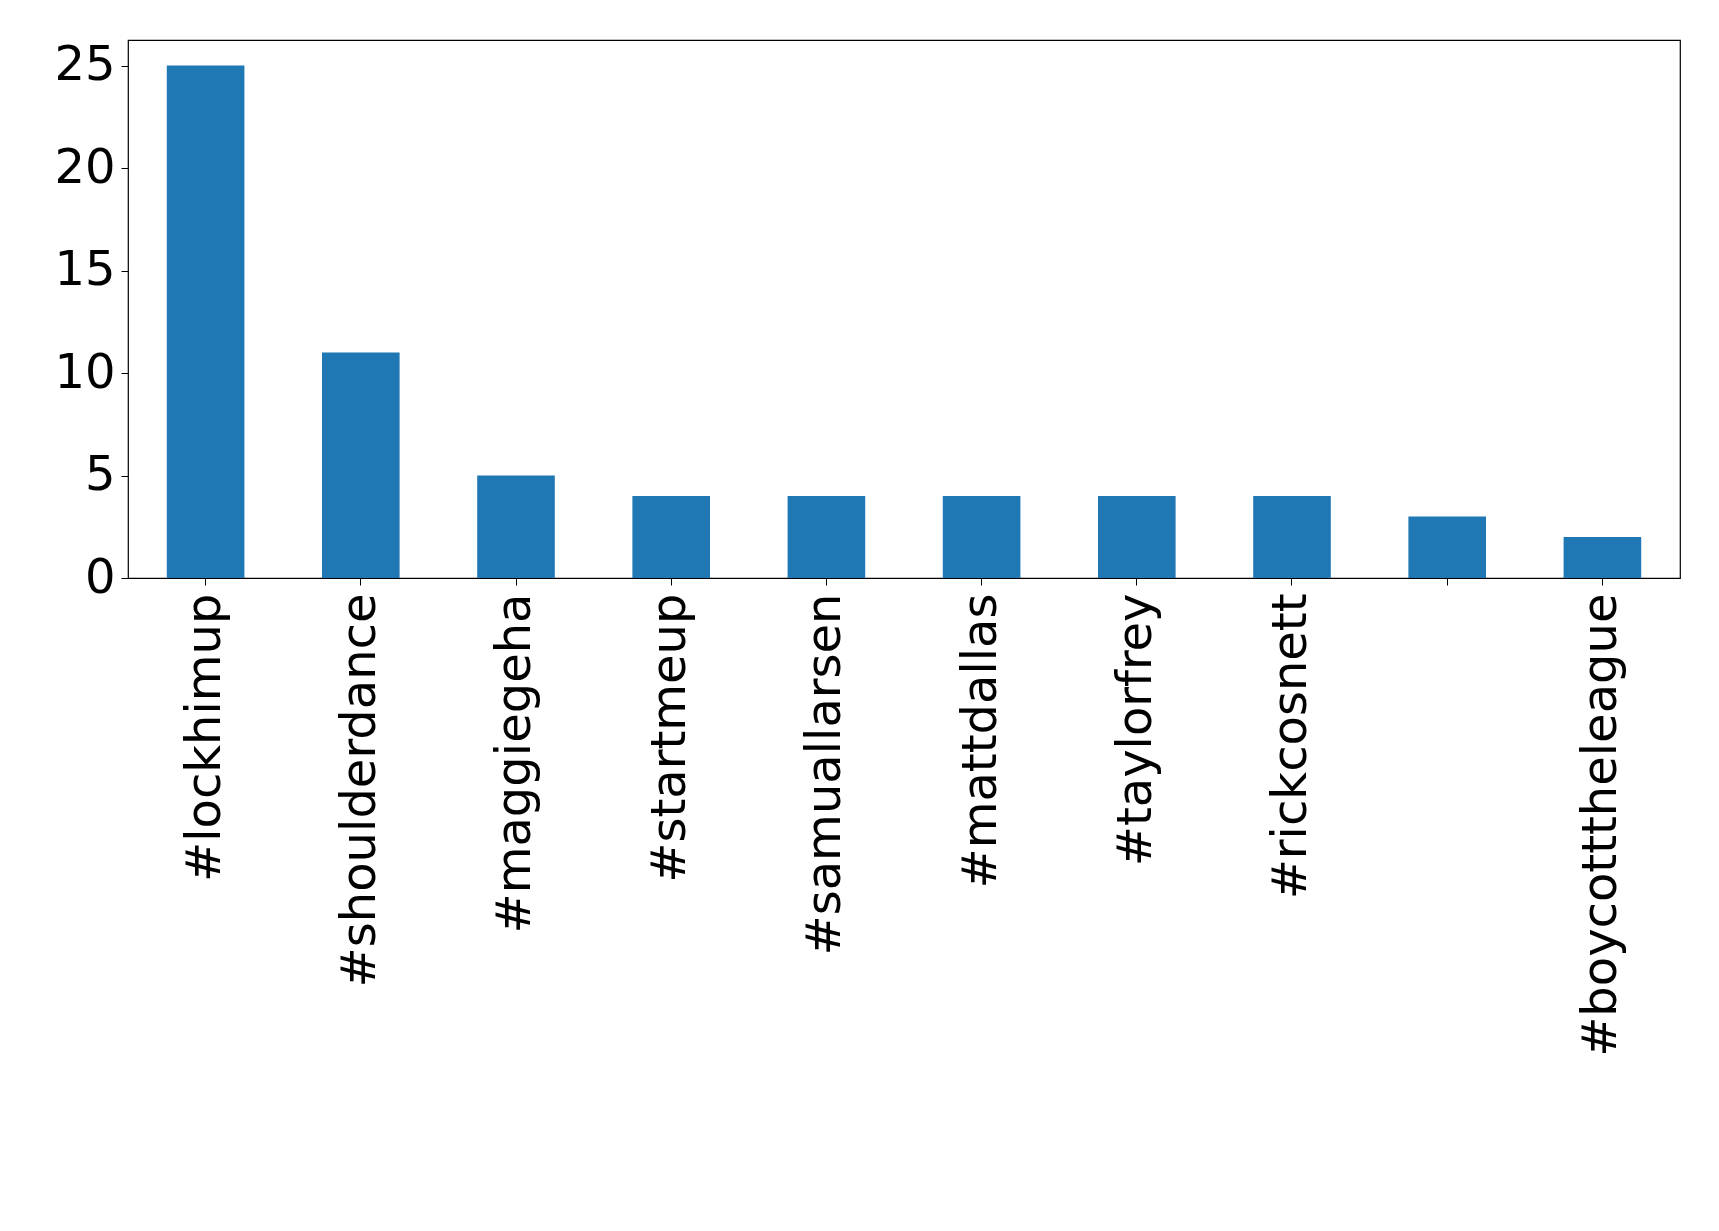 Image resolution: width=1719 pixels, height=1231 pixels. Describe the element at coordinates (100, 575) in the screenshot. I see `y-tick-label: 0` at that location.